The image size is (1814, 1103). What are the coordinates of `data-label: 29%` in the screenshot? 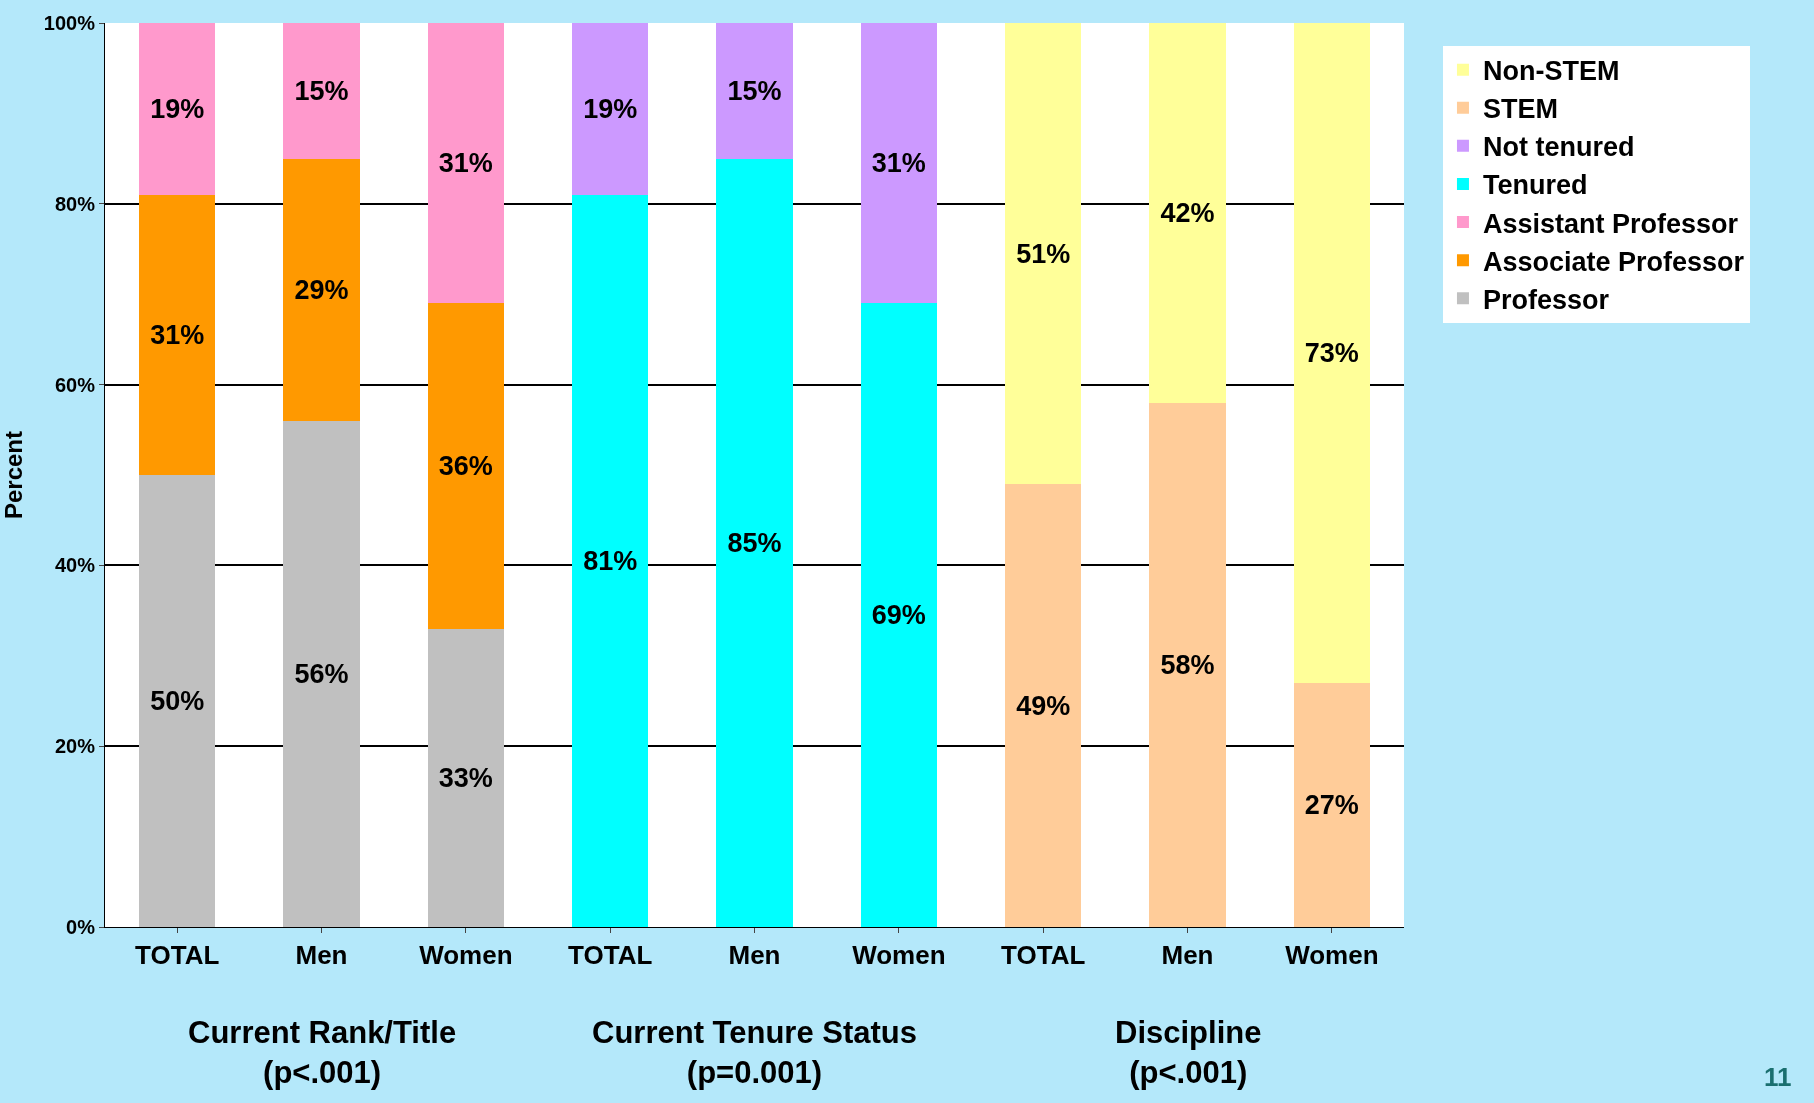 It's located at (321, 289).